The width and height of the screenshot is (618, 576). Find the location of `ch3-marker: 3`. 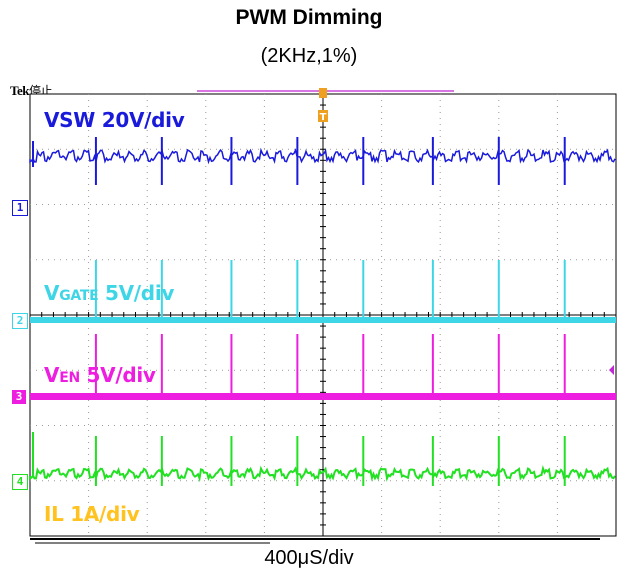

ch3-marker: 3 is located at coordinates (19, 397).